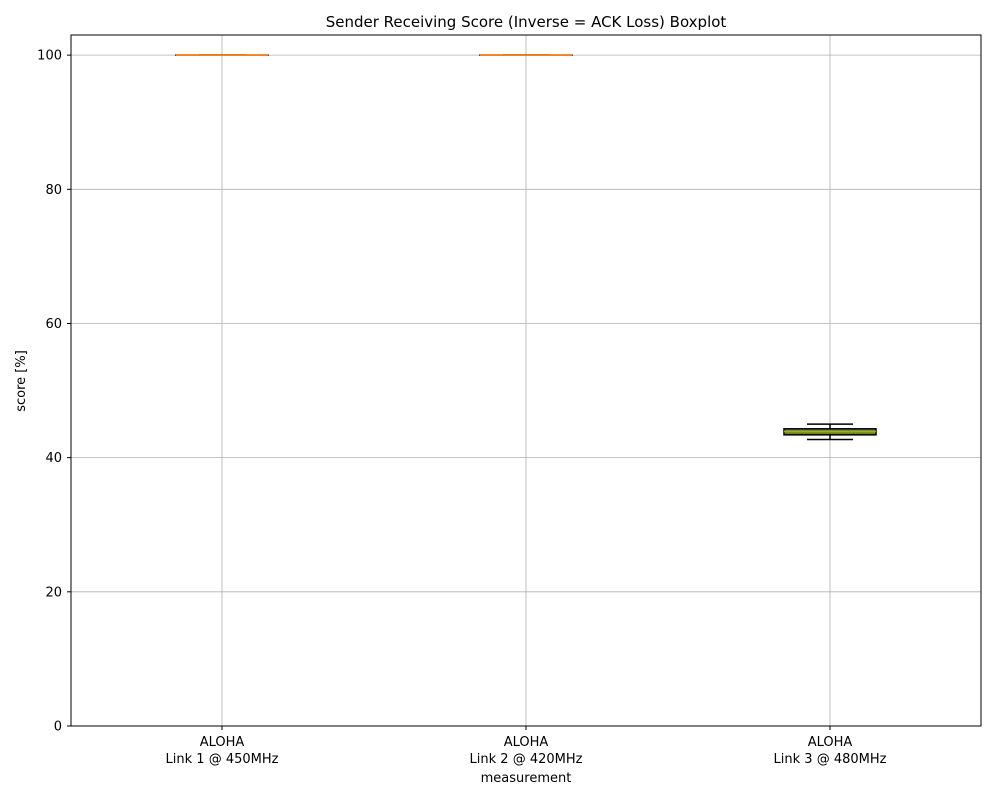 This screenshot has height=800, width=1000. Describe the element at coordinates (54, 392) in the screenshot. I see `y-ticks: 0 20 40 60 80 100` at that location.